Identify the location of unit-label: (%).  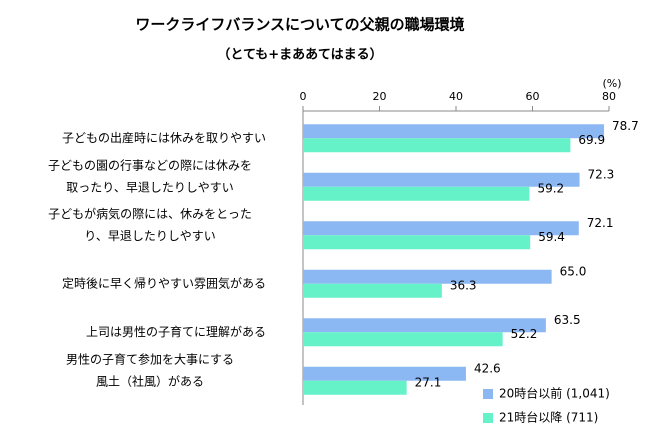
(611, 83).